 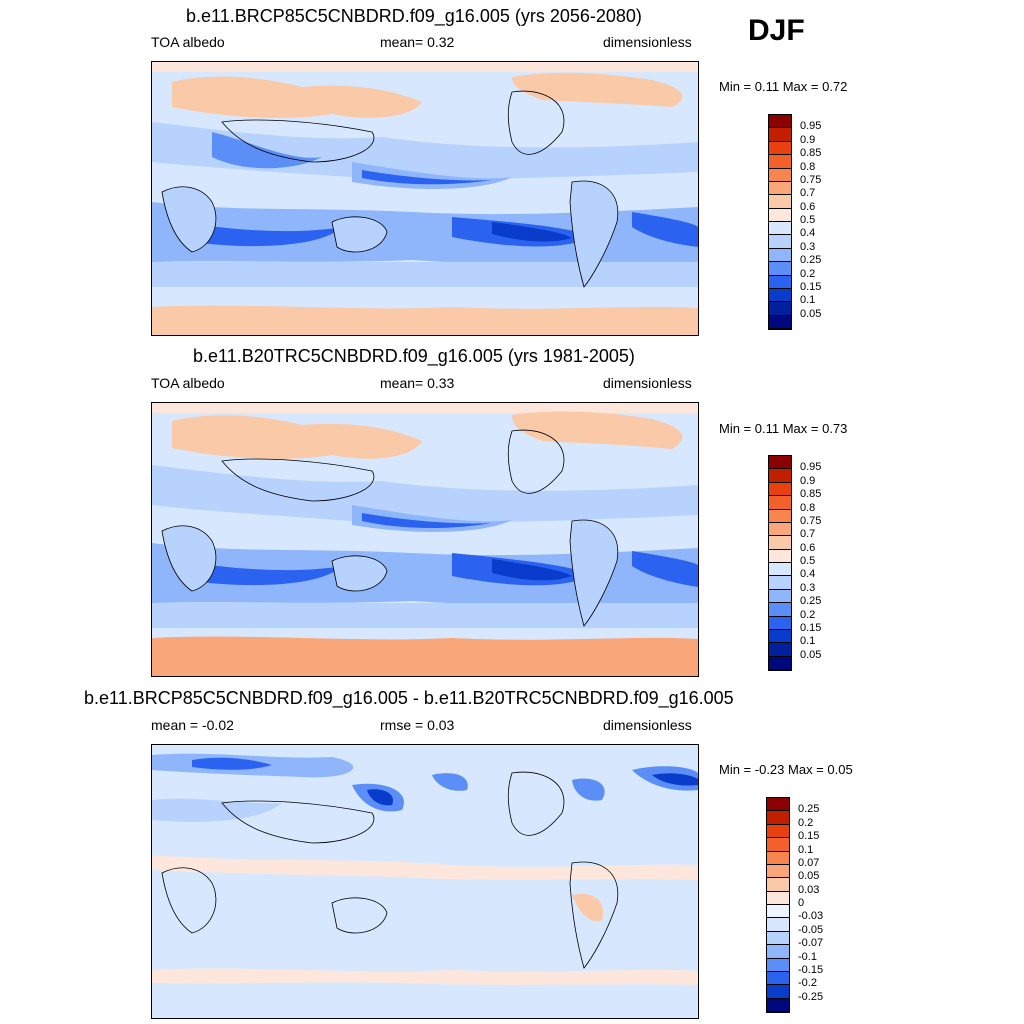 What do you see at coordinates (801, 903) in the screenshot?
I see `colorbar-tick-label: 0` at bounding box center [801, 903].